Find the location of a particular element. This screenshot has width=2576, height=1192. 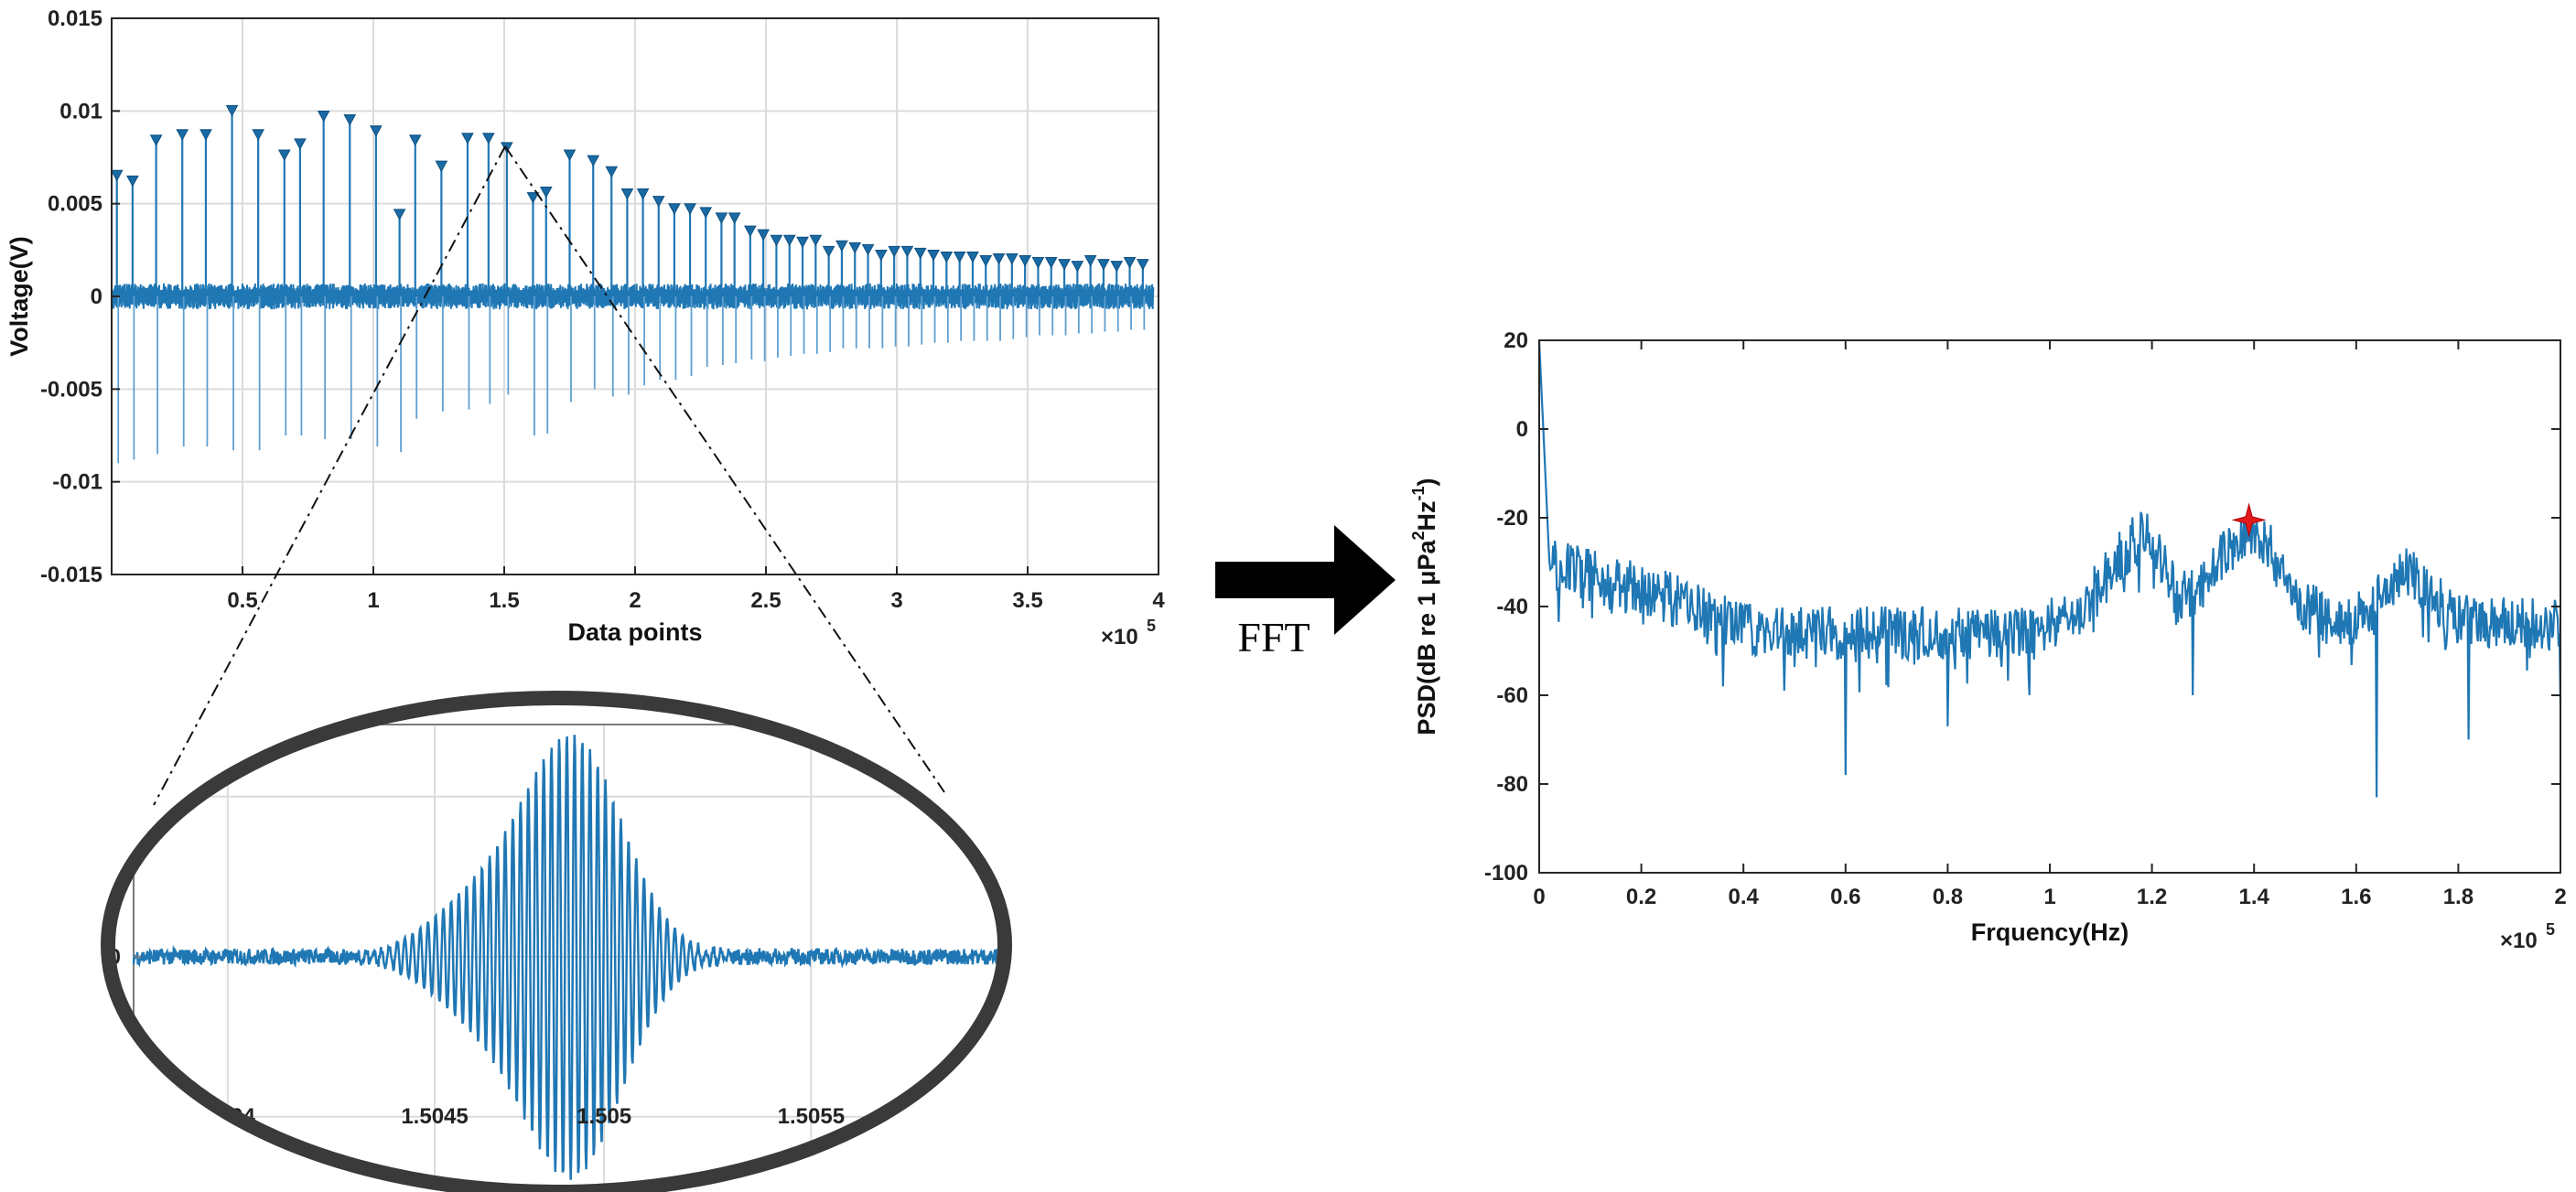

zoom-x-tick-label-2: 1.505 is located at coordinates (604, 1116).